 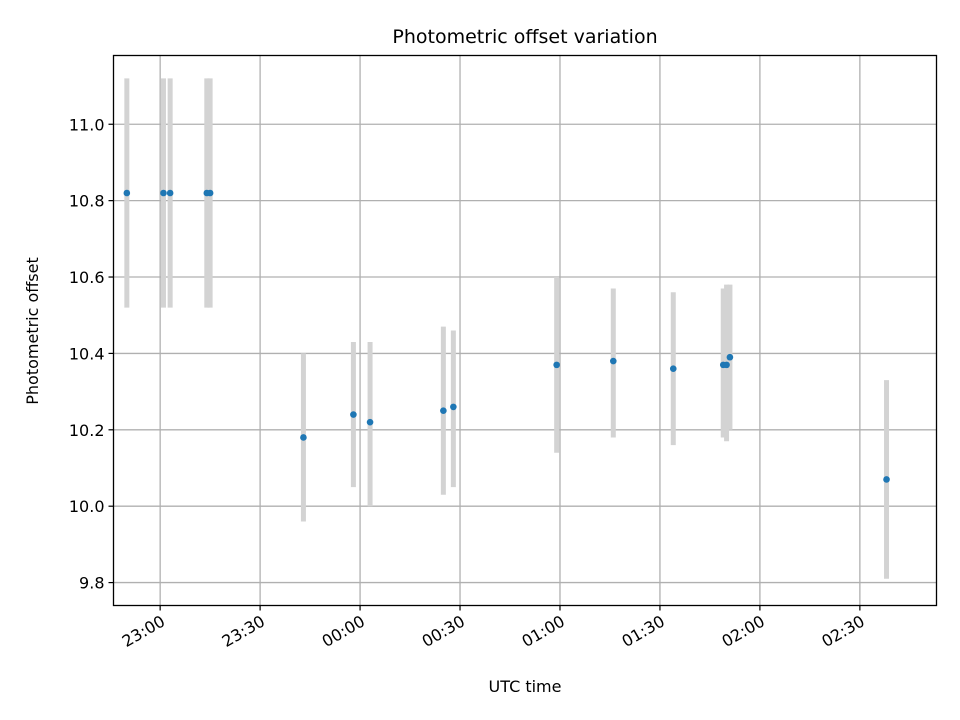 I want to click on x-tick-label: 23:30, so click(x=243, y=632).